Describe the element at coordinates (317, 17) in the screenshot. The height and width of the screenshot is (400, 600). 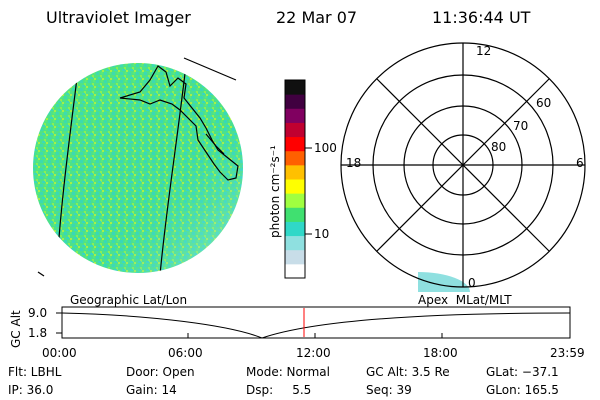
I see `date-readout: 22 Mar 07` at that location.